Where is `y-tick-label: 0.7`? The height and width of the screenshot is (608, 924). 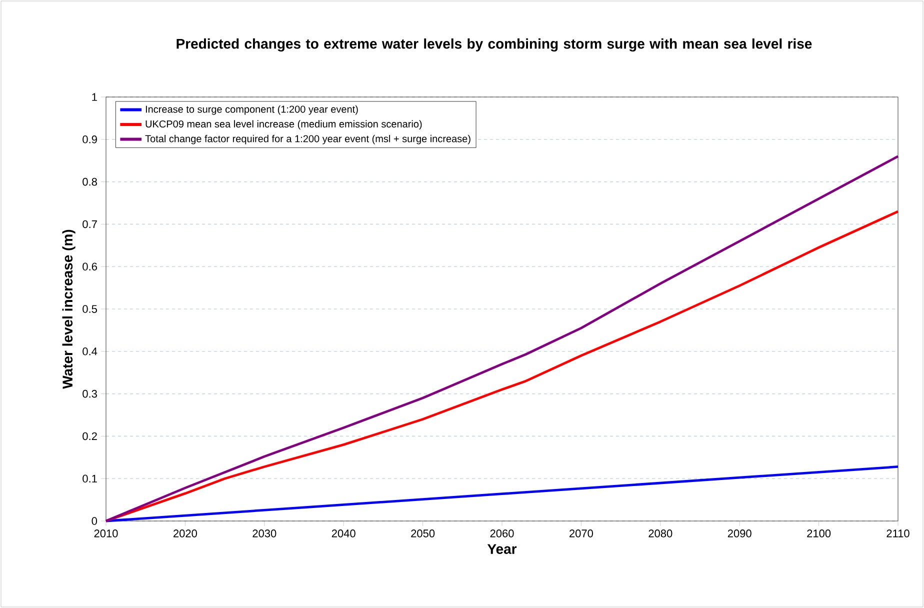
y-tick-label: 0.7 is located at coordinates (89, 224).